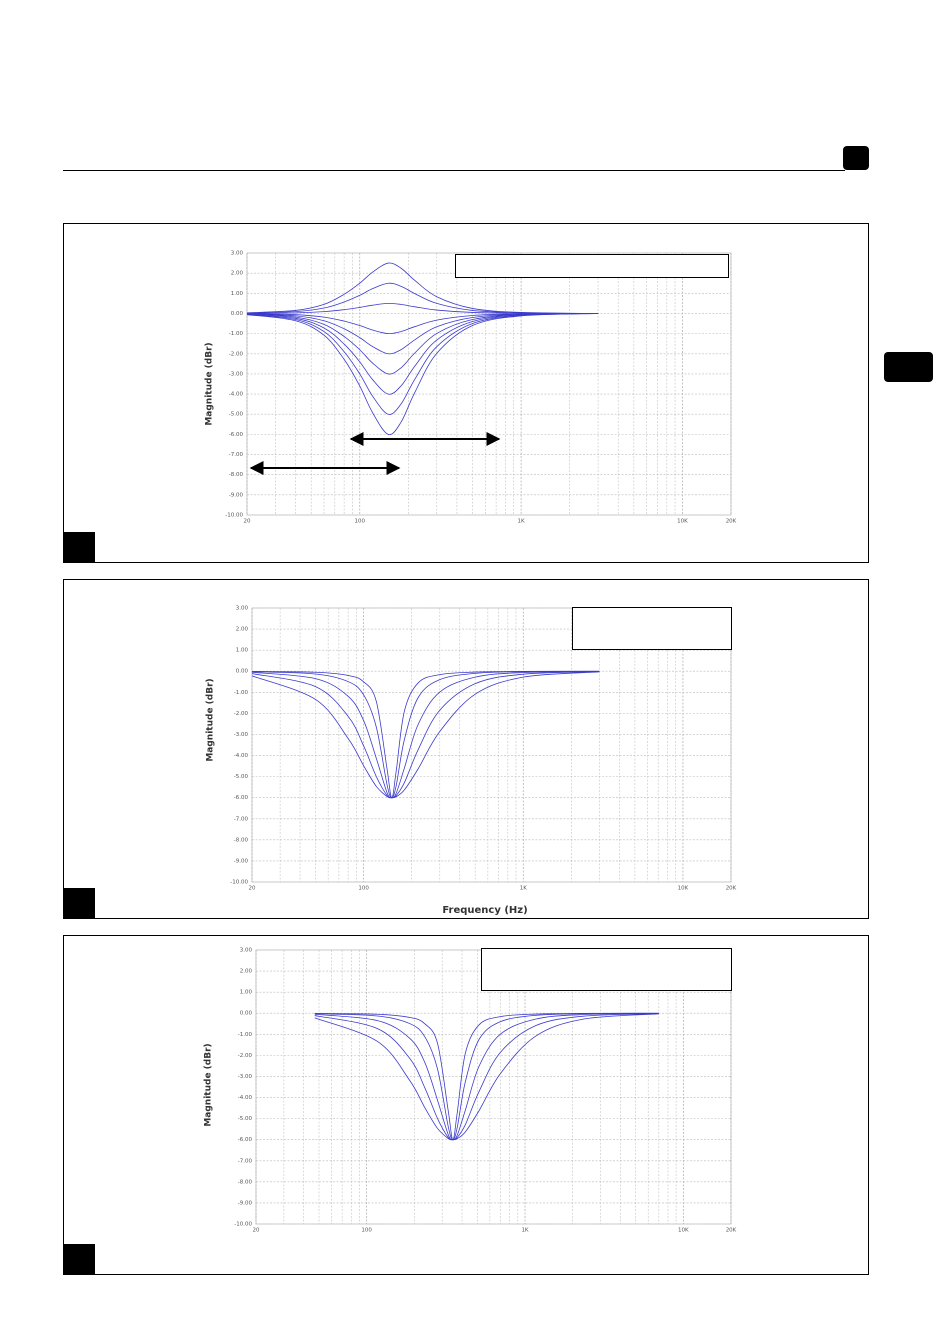 Image resolution: width=933 pixels, height=1324 pixels. What do you see at coordinates (856, 158) in the screenshot?
I see `header-badge` at bounding box center [856, 158].